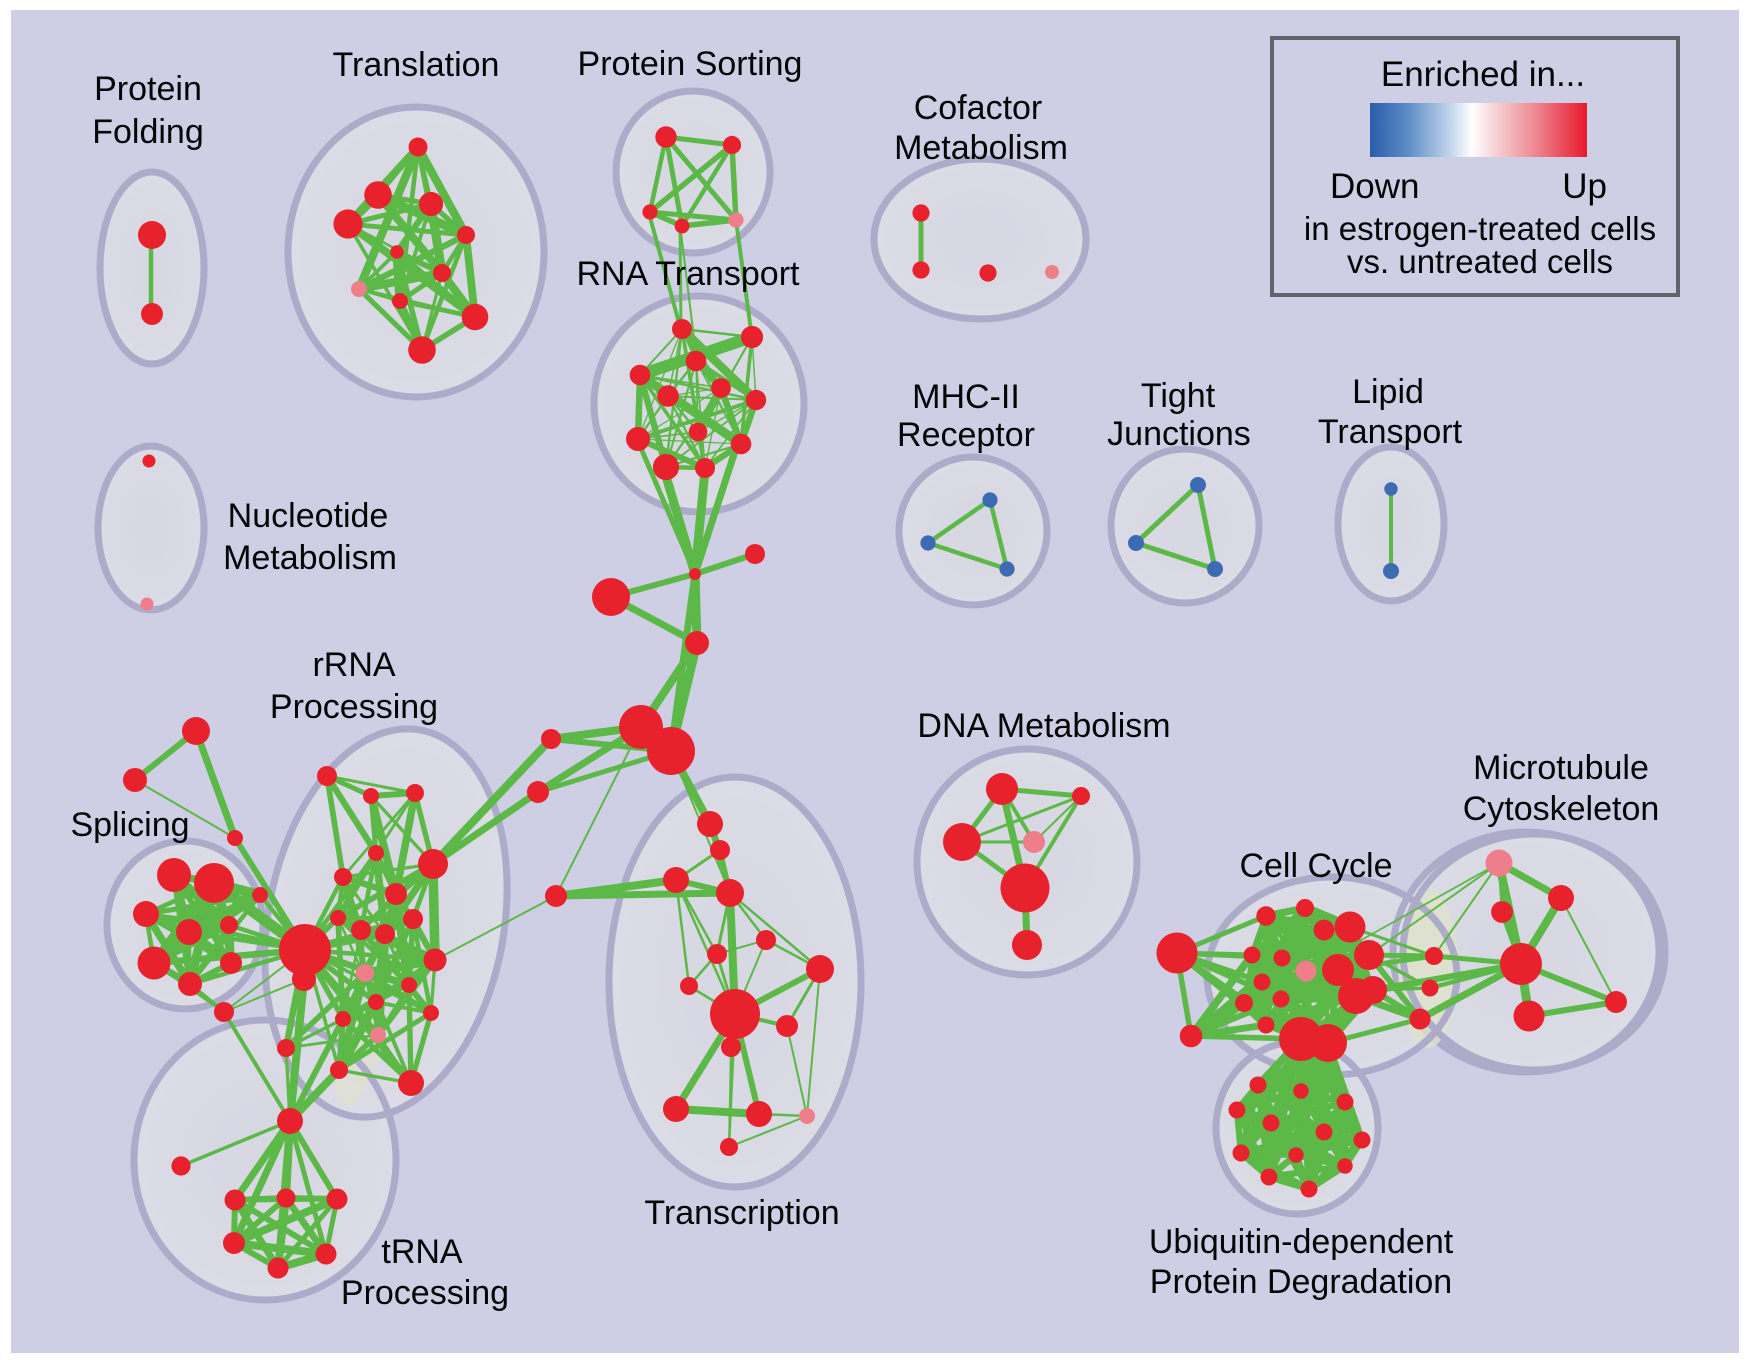 The height and width of the screenshot is (1360, 1750). Describe the element at coordinates (1388, 392) in the screenshot. I see `svg-text: Lipid` at that location.